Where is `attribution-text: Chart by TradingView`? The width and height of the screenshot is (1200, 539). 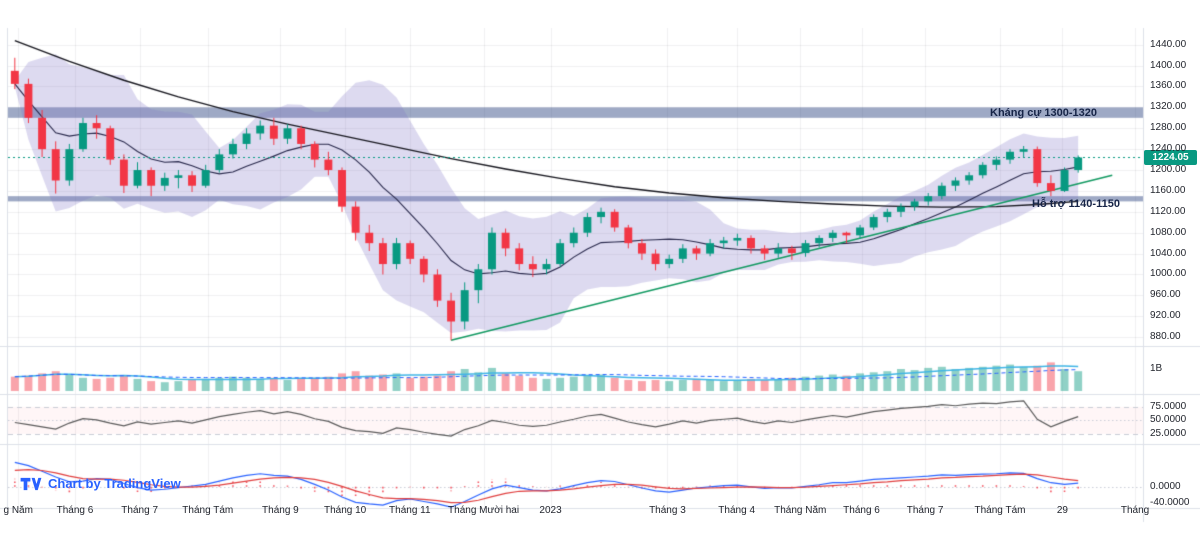
attribution-text: Chart by TradingView is located at coordinates (114, 483).